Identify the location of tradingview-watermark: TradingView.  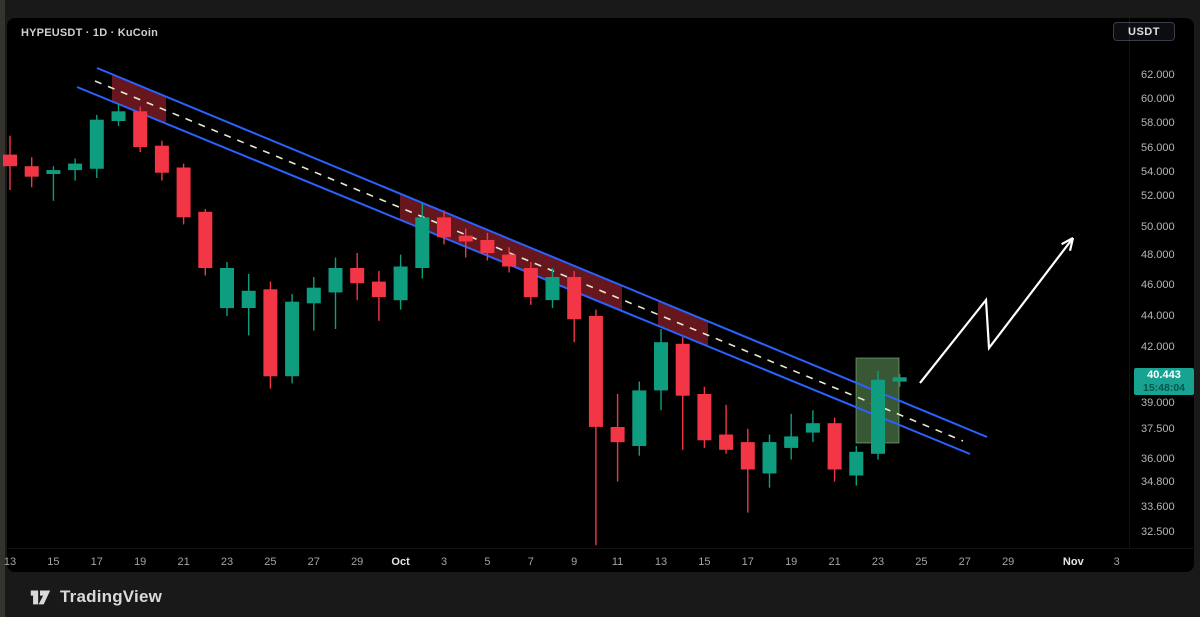
(95, 597).